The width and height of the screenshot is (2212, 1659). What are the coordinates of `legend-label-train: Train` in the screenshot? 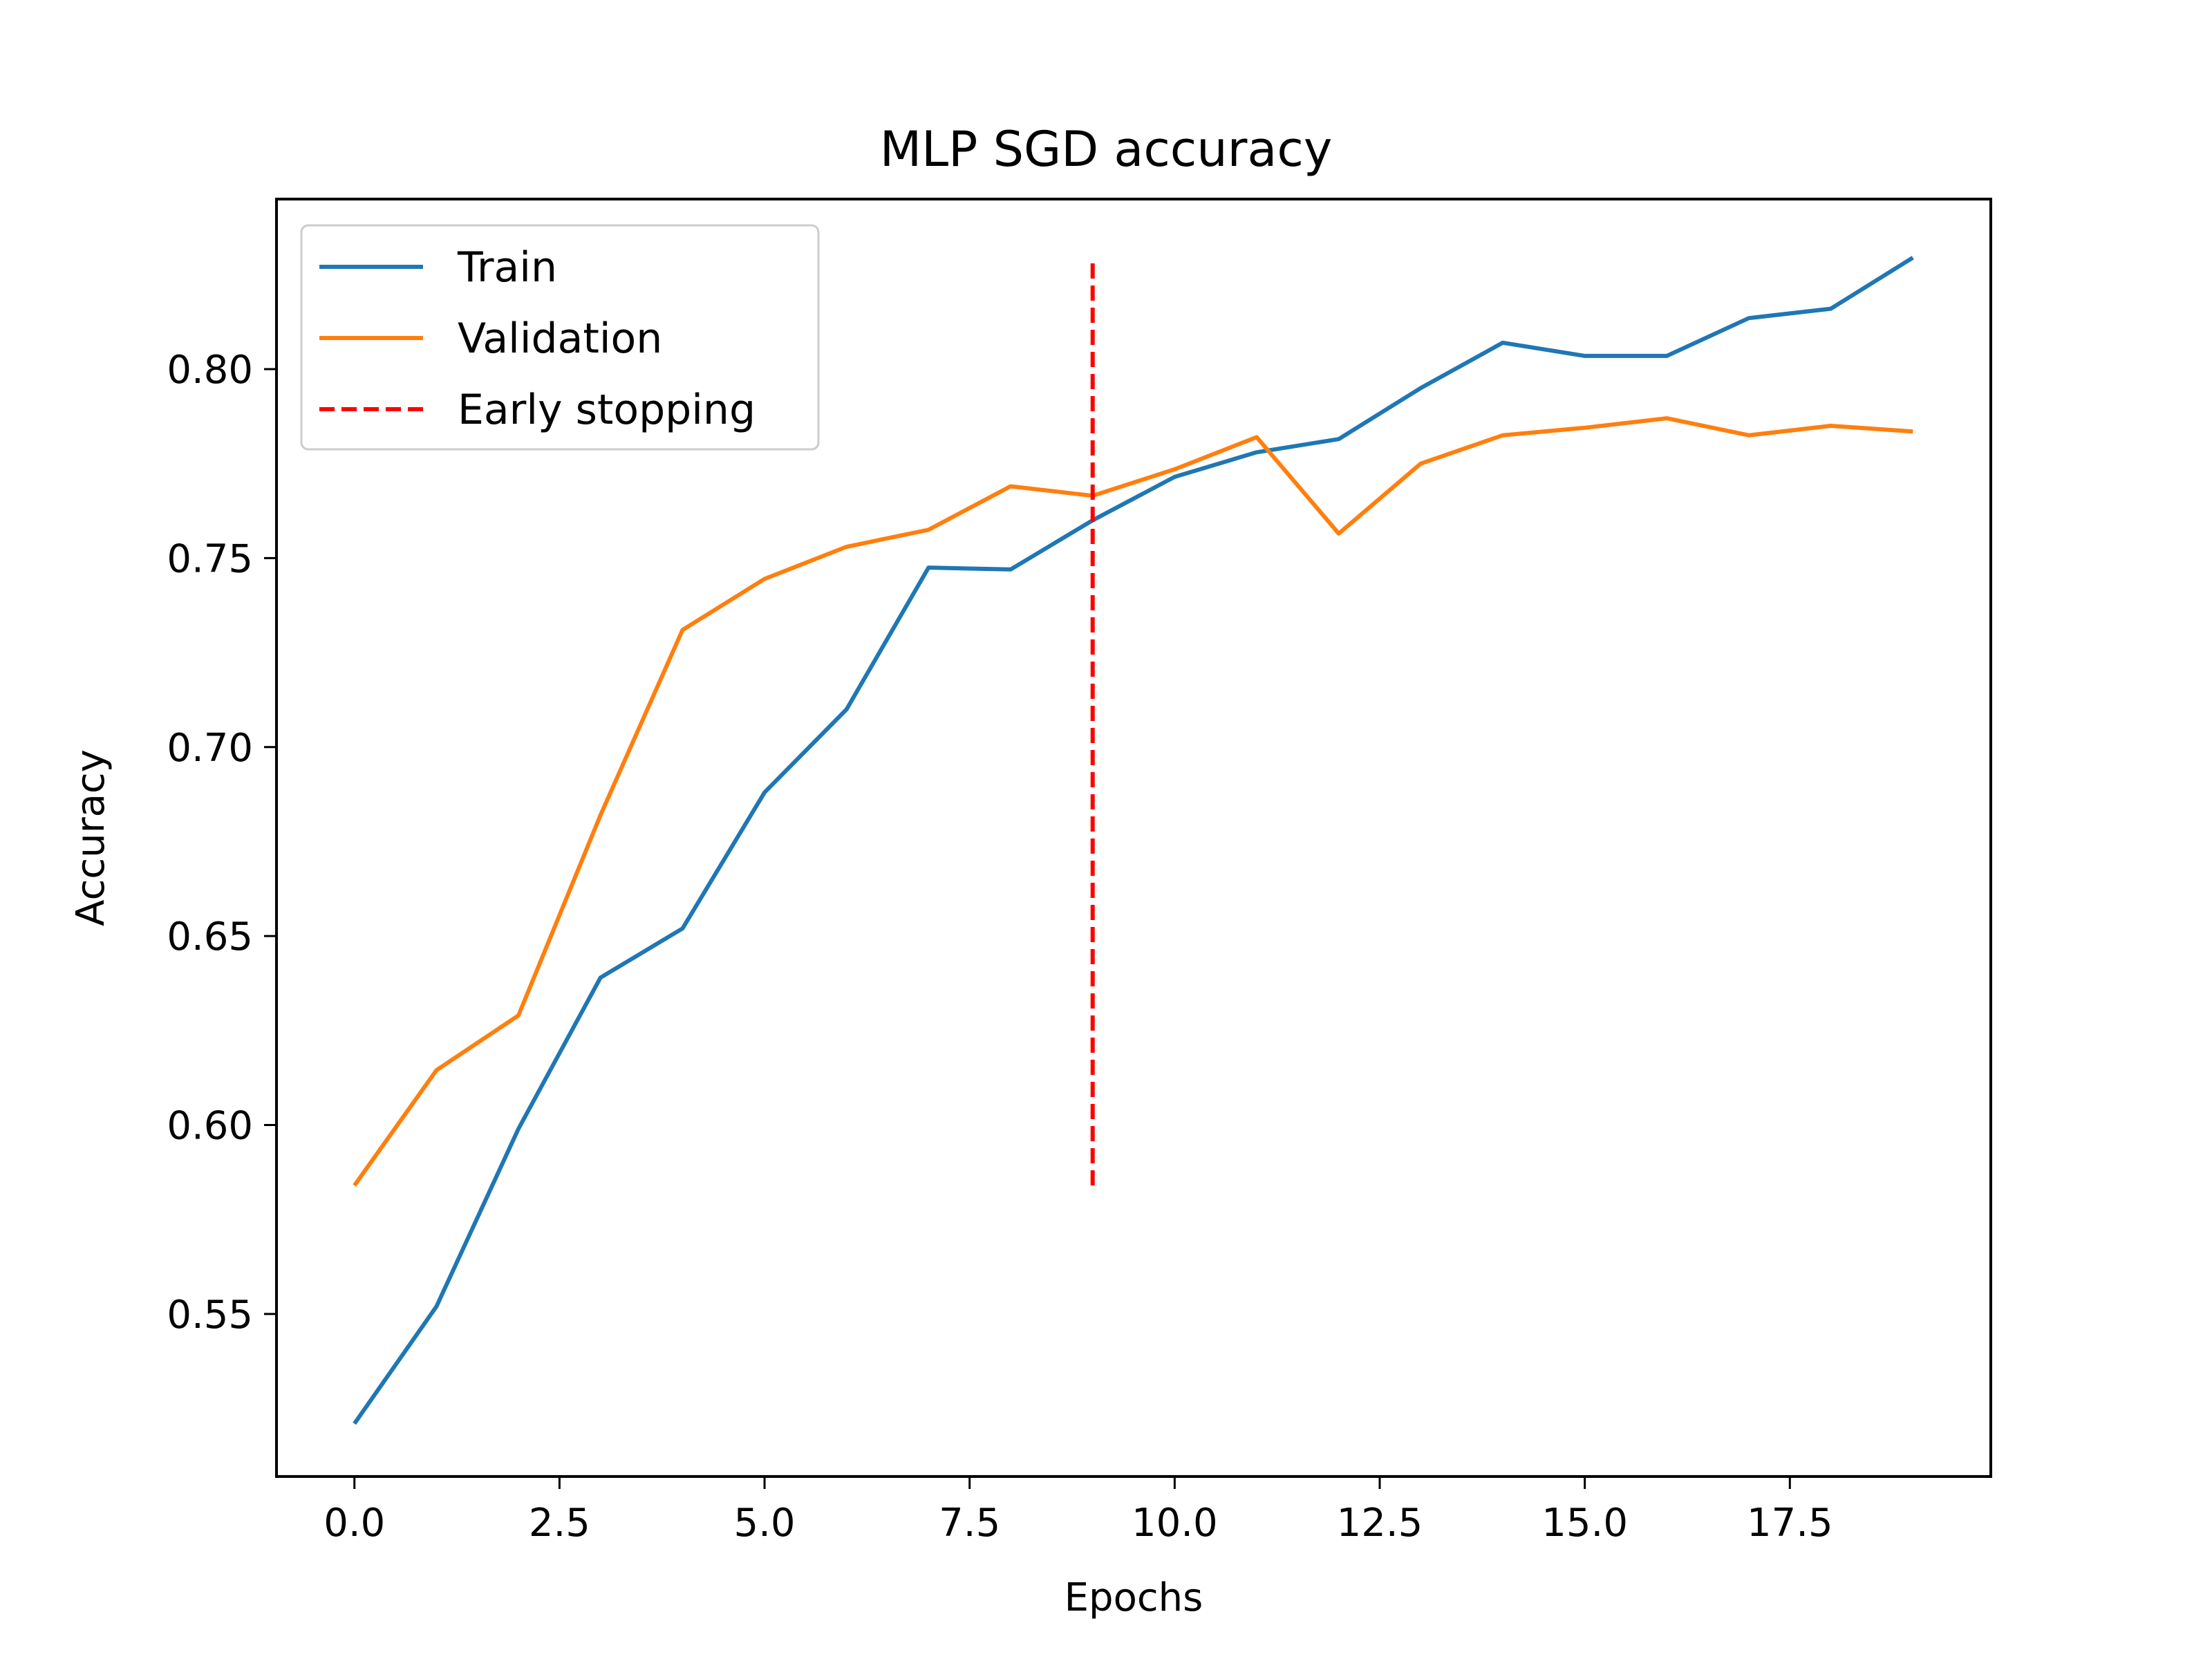 It's located at (507, 267).